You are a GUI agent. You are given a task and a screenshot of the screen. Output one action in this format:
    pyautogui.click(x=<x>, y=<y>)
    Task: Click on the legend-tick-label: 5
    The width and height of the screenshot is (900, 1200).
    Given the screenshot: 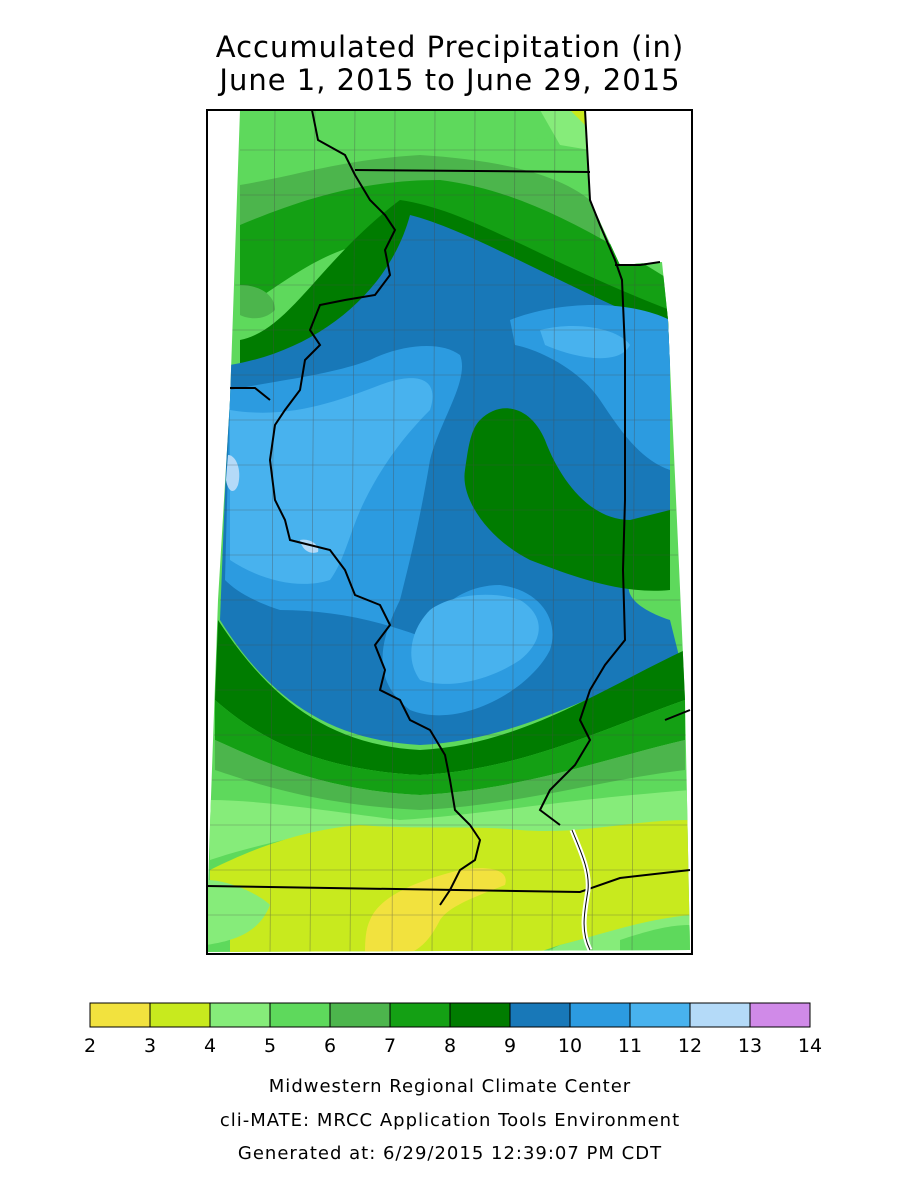 What is the action you would take?
    pyautogui.click(x=270, y=1046)
    